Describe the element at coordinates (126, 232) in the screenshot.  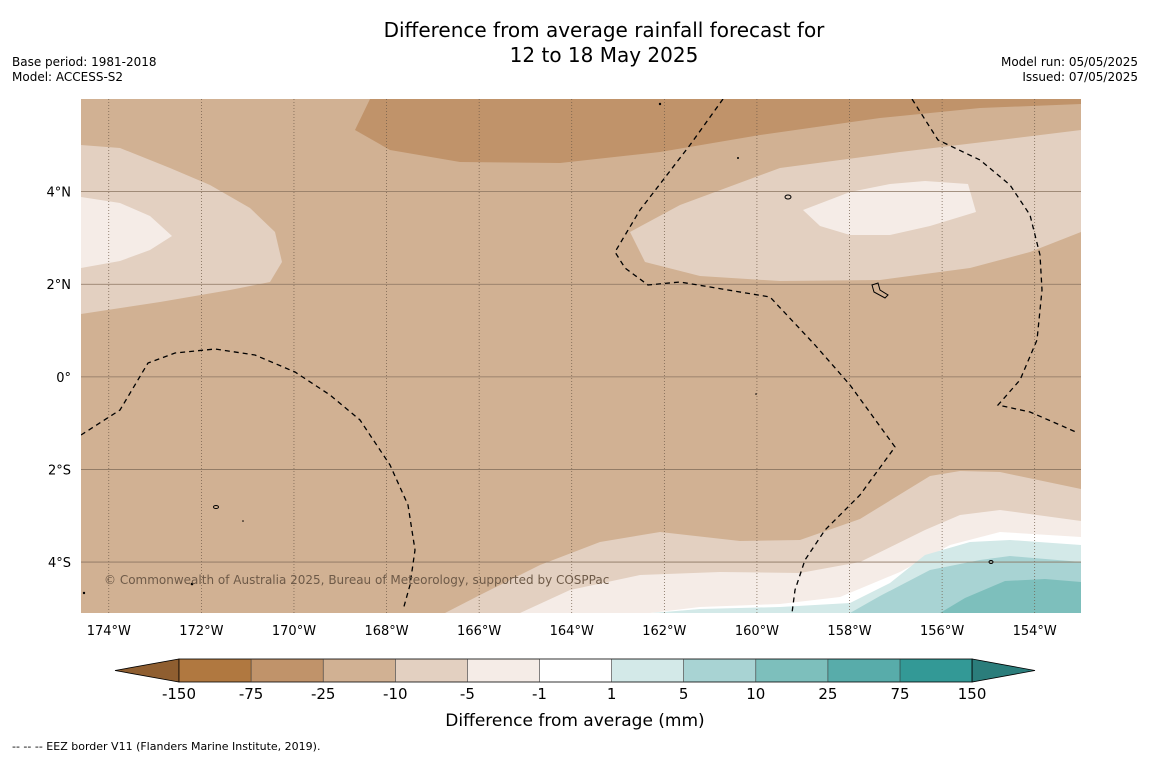
I see `anomaly-band-minus5-minus1-west` at that location.